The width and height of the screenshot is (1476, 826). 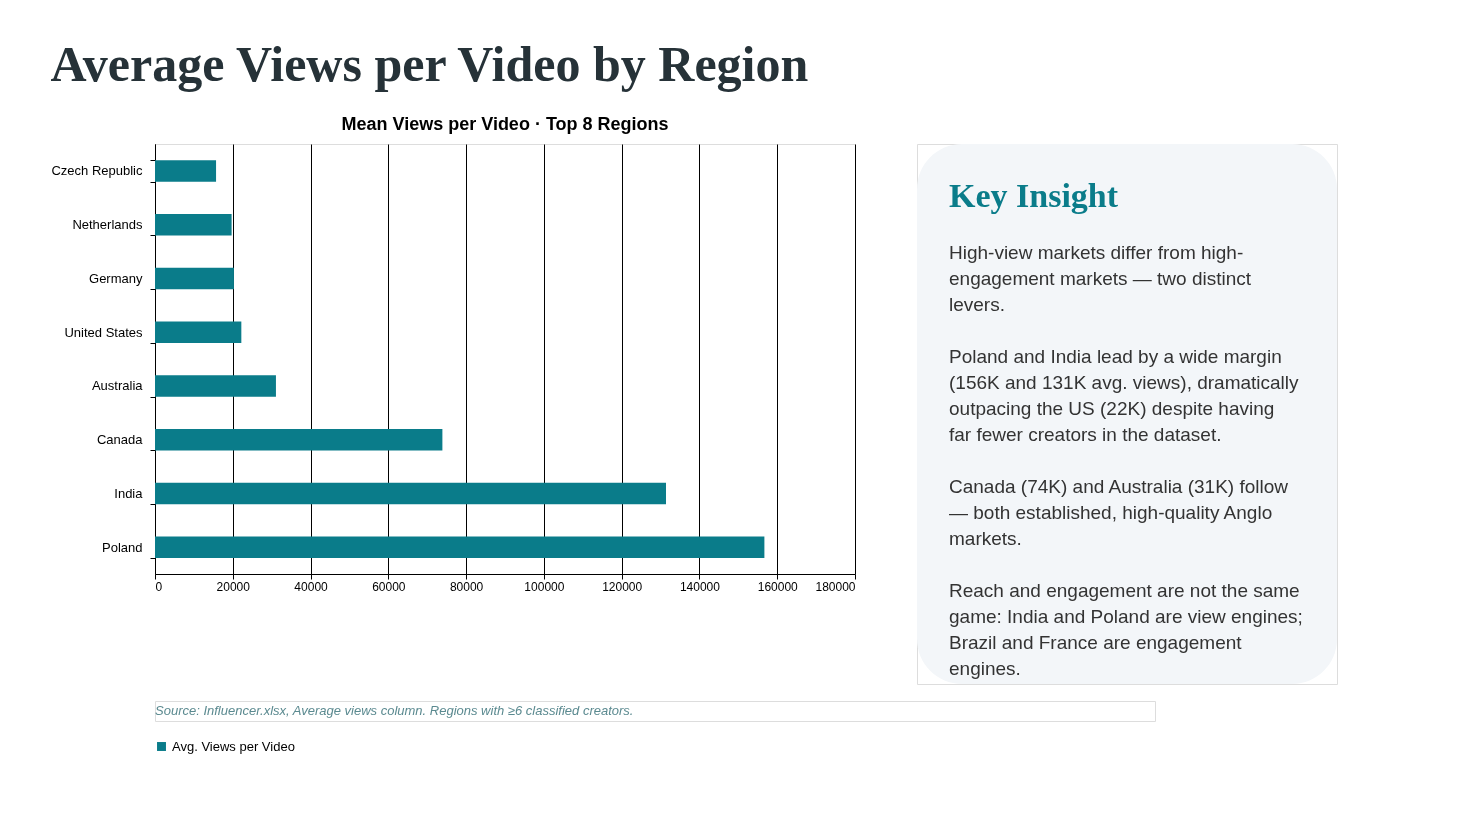 I want to click on y-tick-label: India, so click(x=129, y=493).